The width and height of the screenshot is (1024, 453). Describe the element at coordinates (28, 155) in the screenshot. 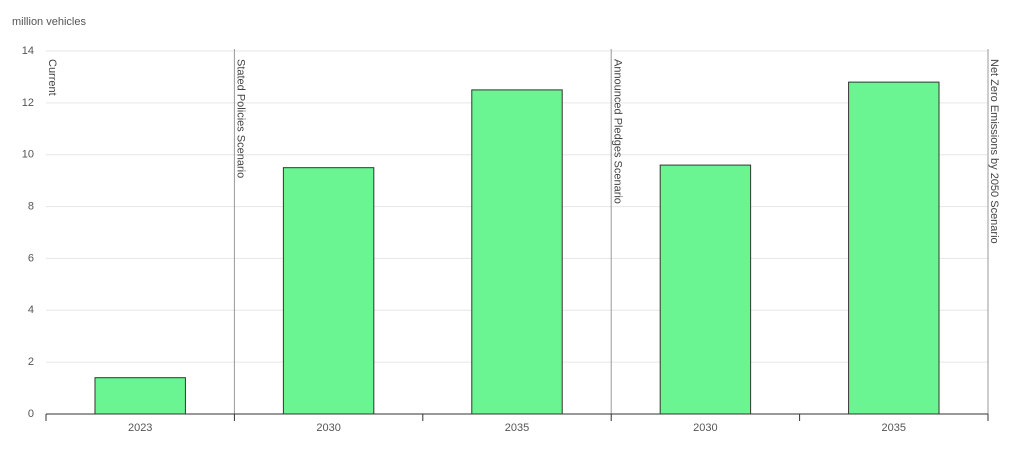

I see `y-tick-label: 10` at that location.